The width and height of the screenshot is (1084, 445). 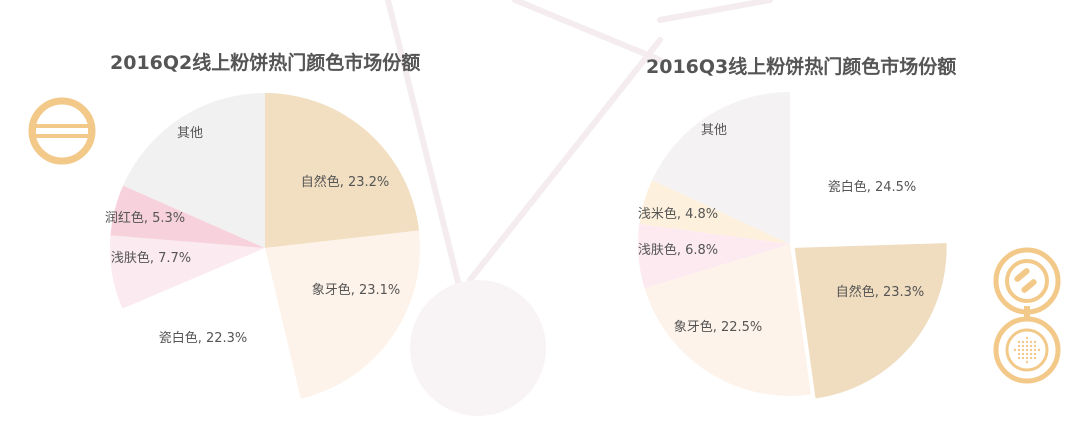 I want to click on pie2-label-2: 象牙色, 22.5%, so click(x=718, y=327).